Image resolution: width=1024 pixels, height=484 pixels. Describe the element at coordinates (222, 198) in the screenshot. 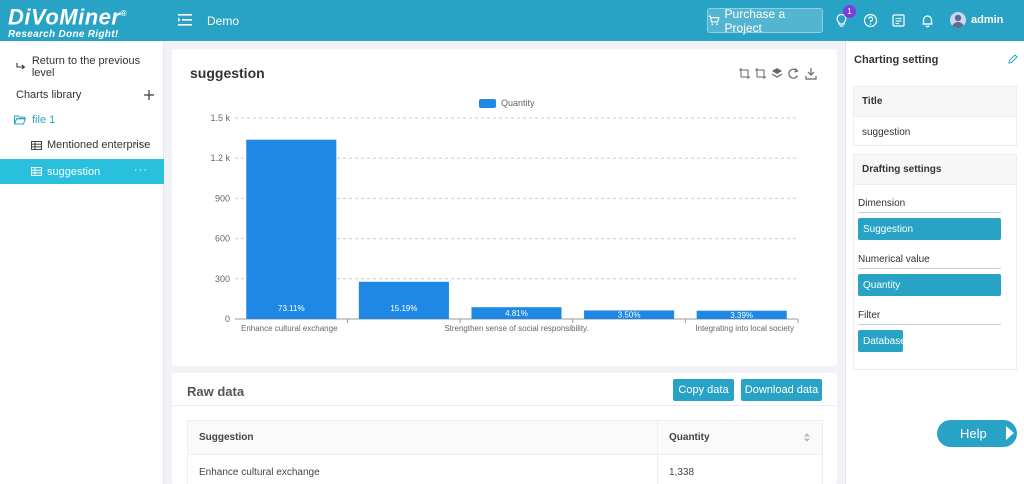

I see `y-tick-label: 900` at that location.